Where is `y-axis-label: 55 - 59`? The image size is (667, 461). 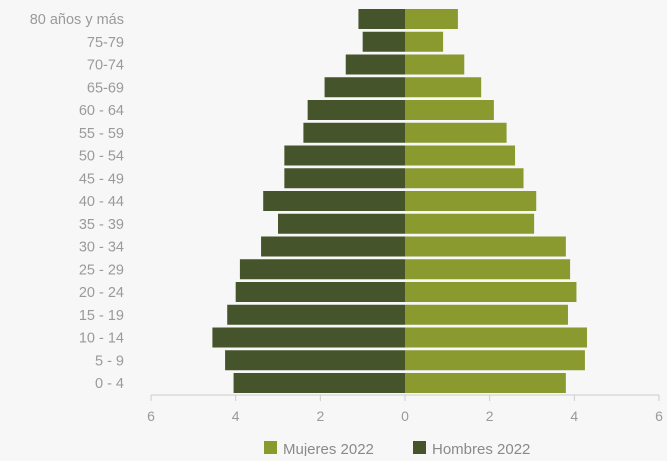 y-axis-label: 55 - 59 is located at coordinates (101, 134).